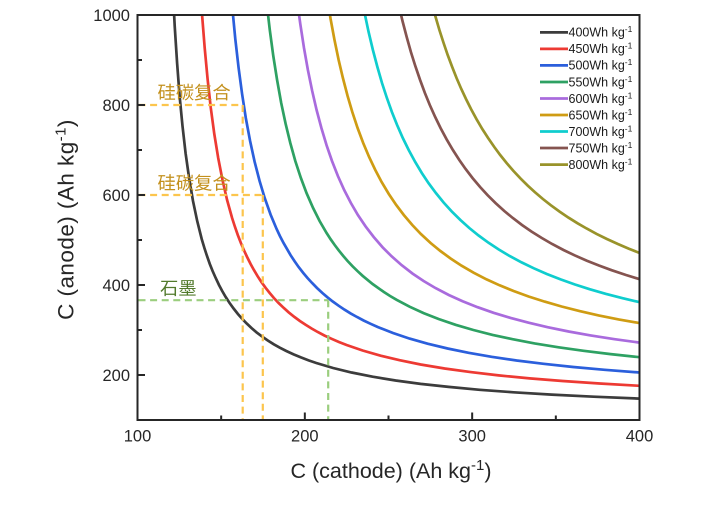  I want to click on svg-text: 300, so click(472, 436).